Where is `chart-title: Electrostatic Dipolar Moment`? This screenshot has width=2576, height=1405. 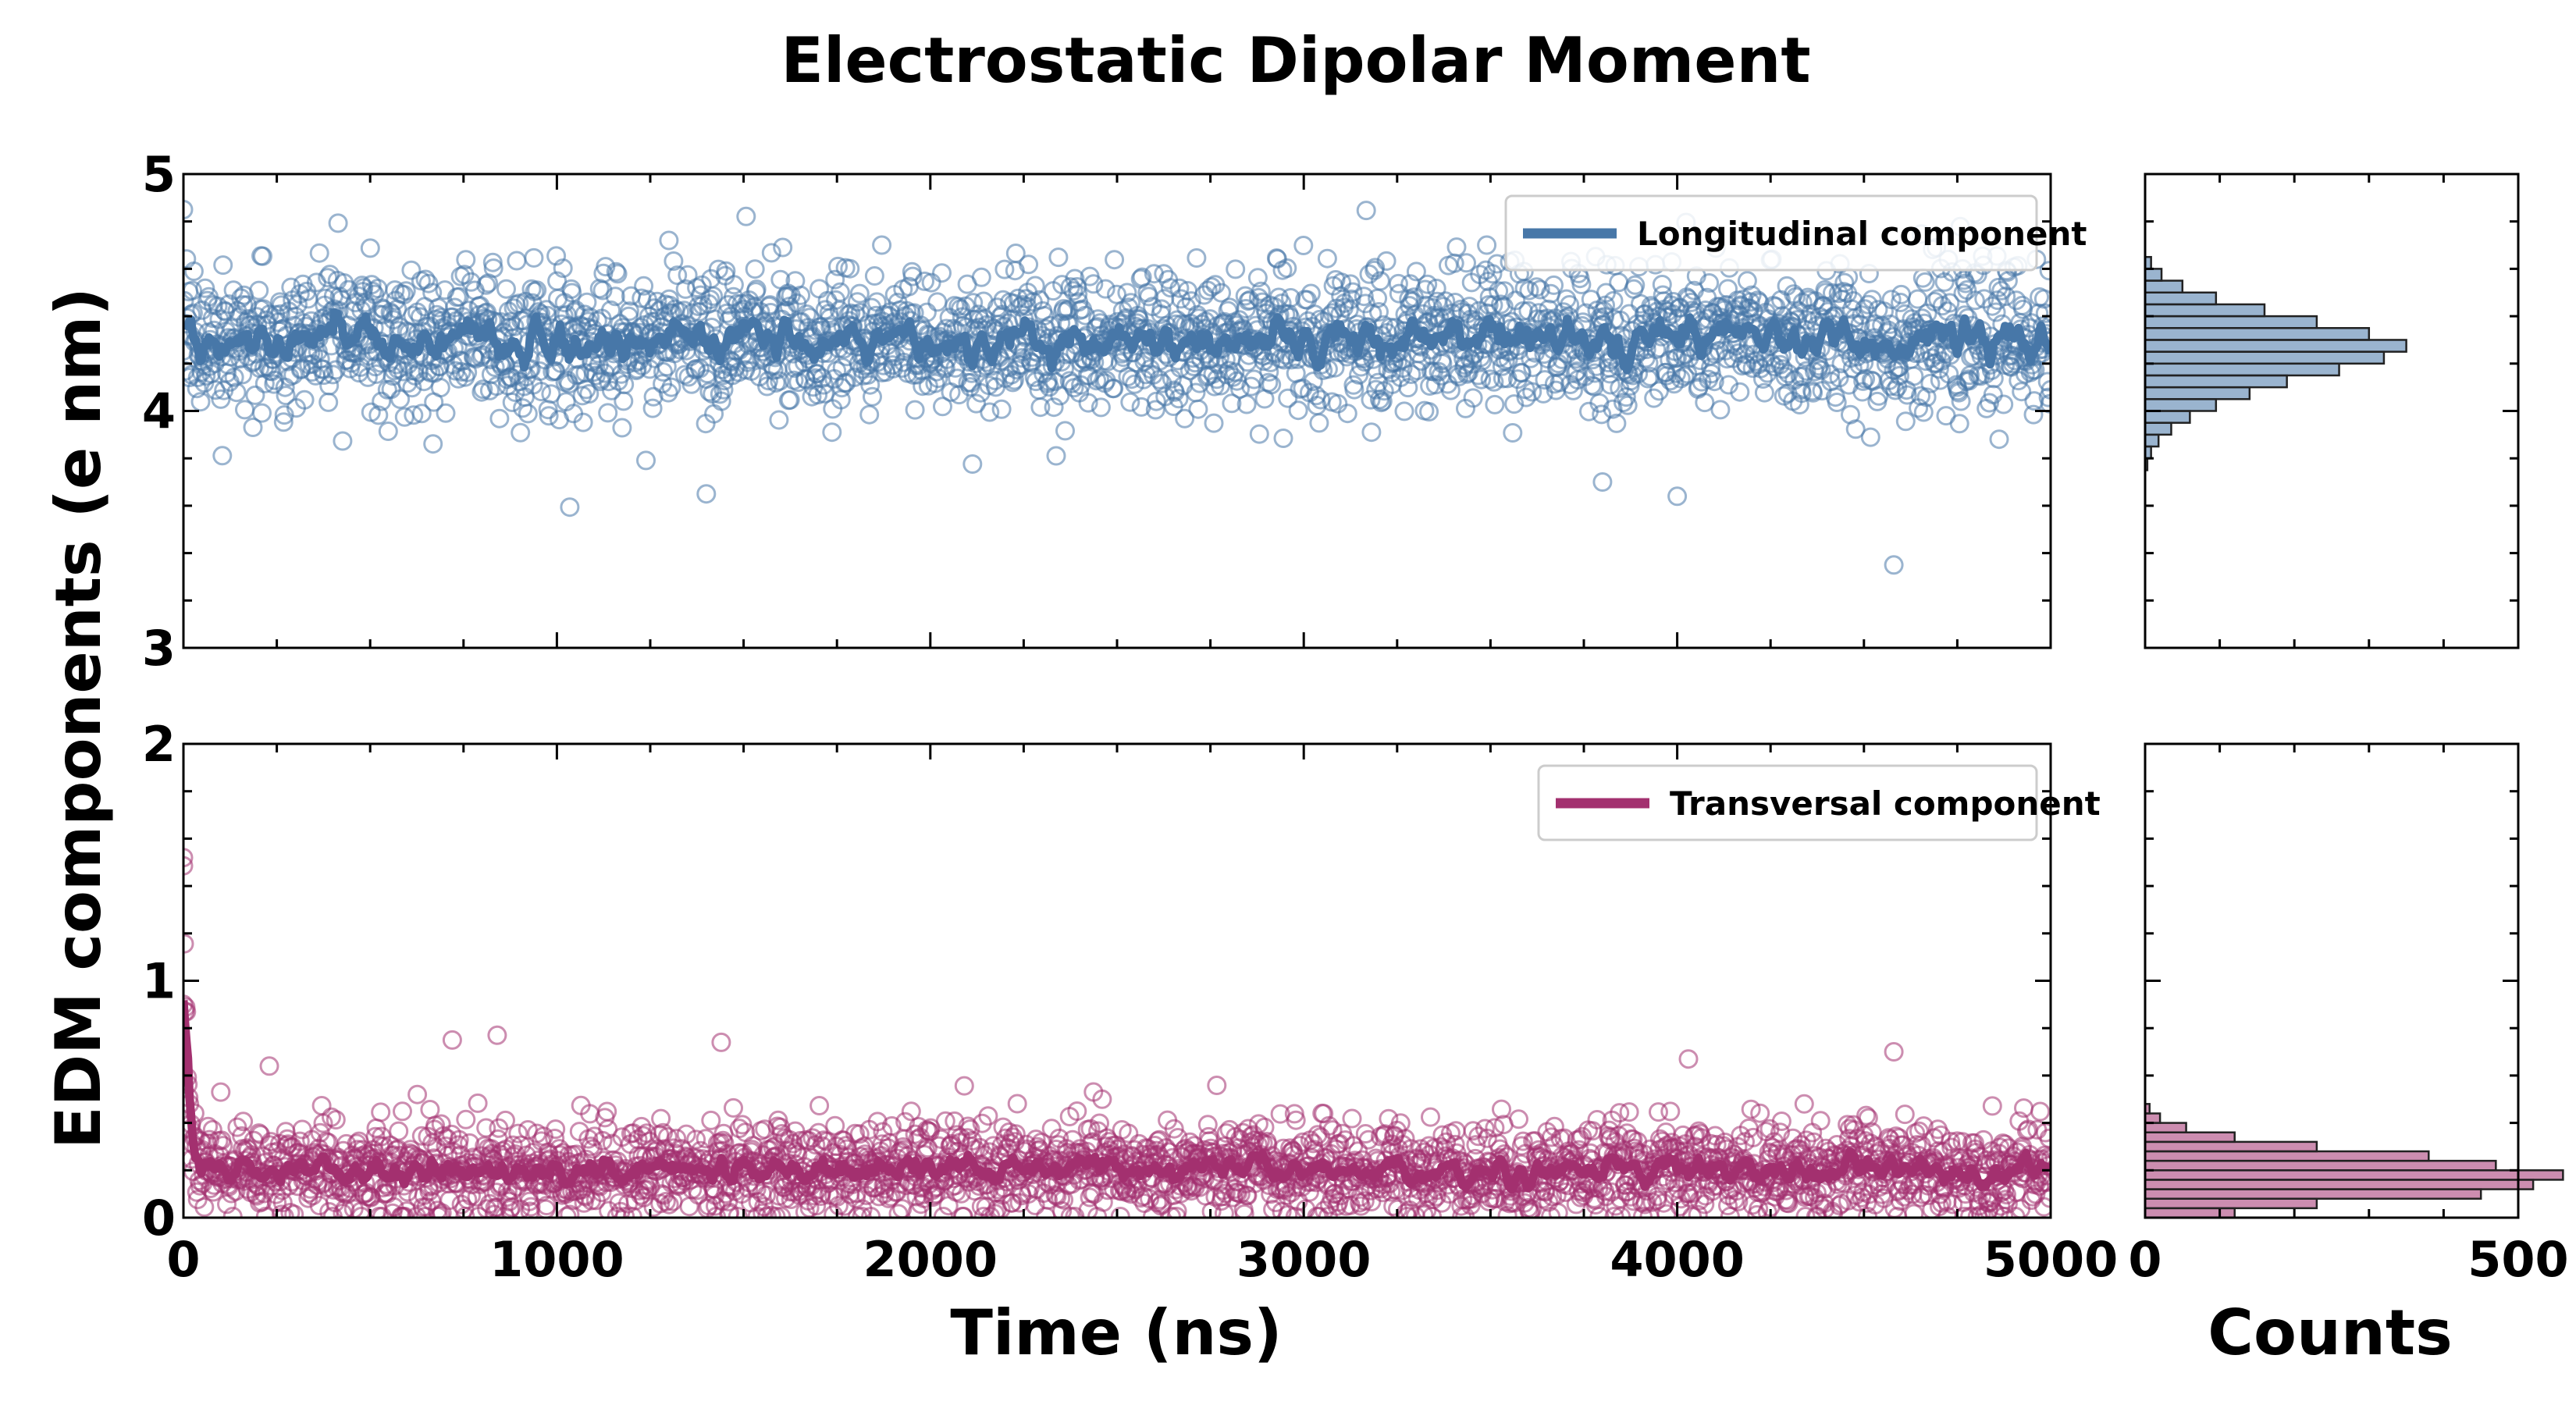 chart-title: Electrostatic Dipolar Moment is located at coordinates (1295, 60).